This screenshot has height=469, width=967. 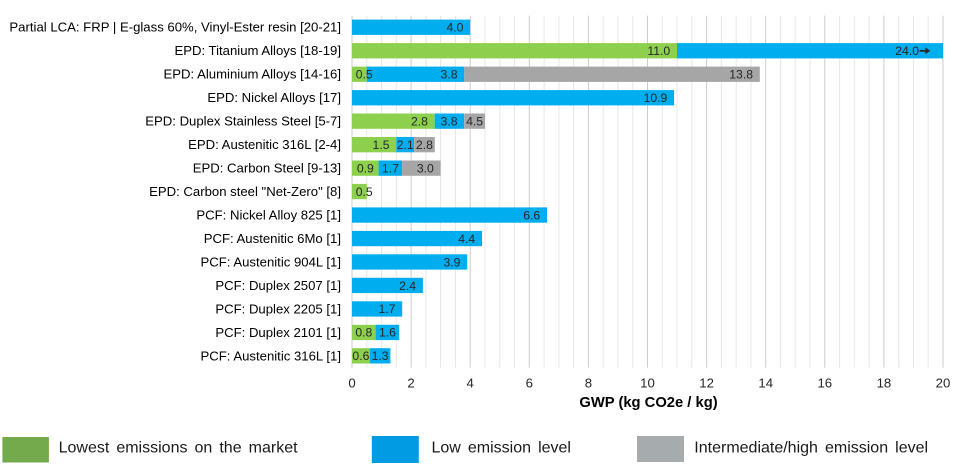 I want to click on svg-text: EPD: Austenitic 316L [2-4], so click(x=264, y=144).